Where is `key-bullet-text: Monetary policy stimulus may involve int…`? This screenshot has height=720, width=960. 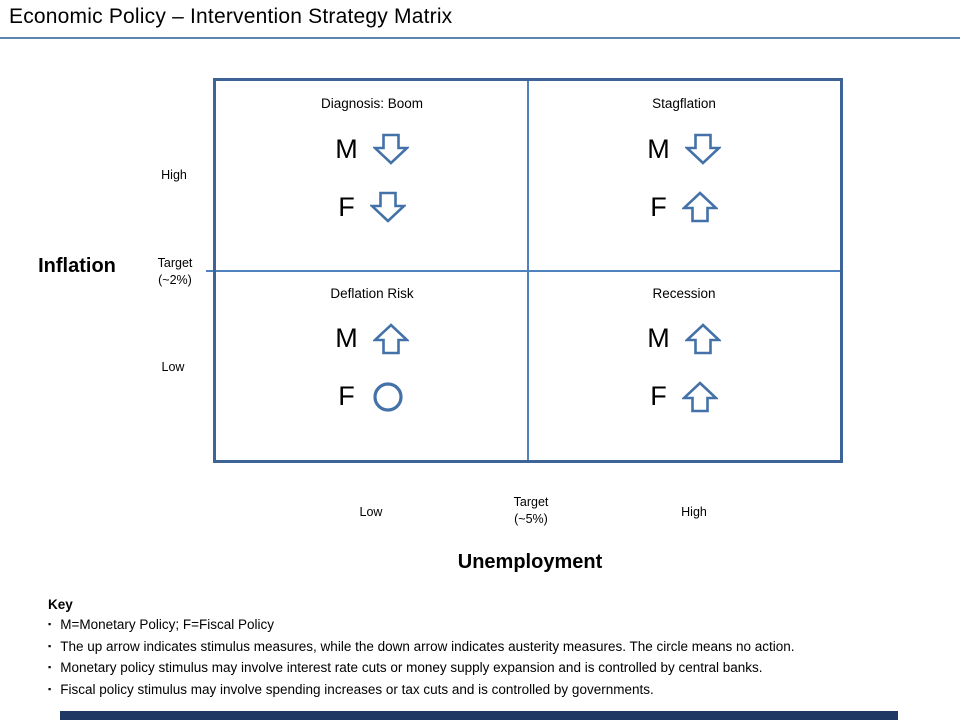
key-bullet-text: Monetary policy stimulus may involve int… is located at coordinates (411, 668).